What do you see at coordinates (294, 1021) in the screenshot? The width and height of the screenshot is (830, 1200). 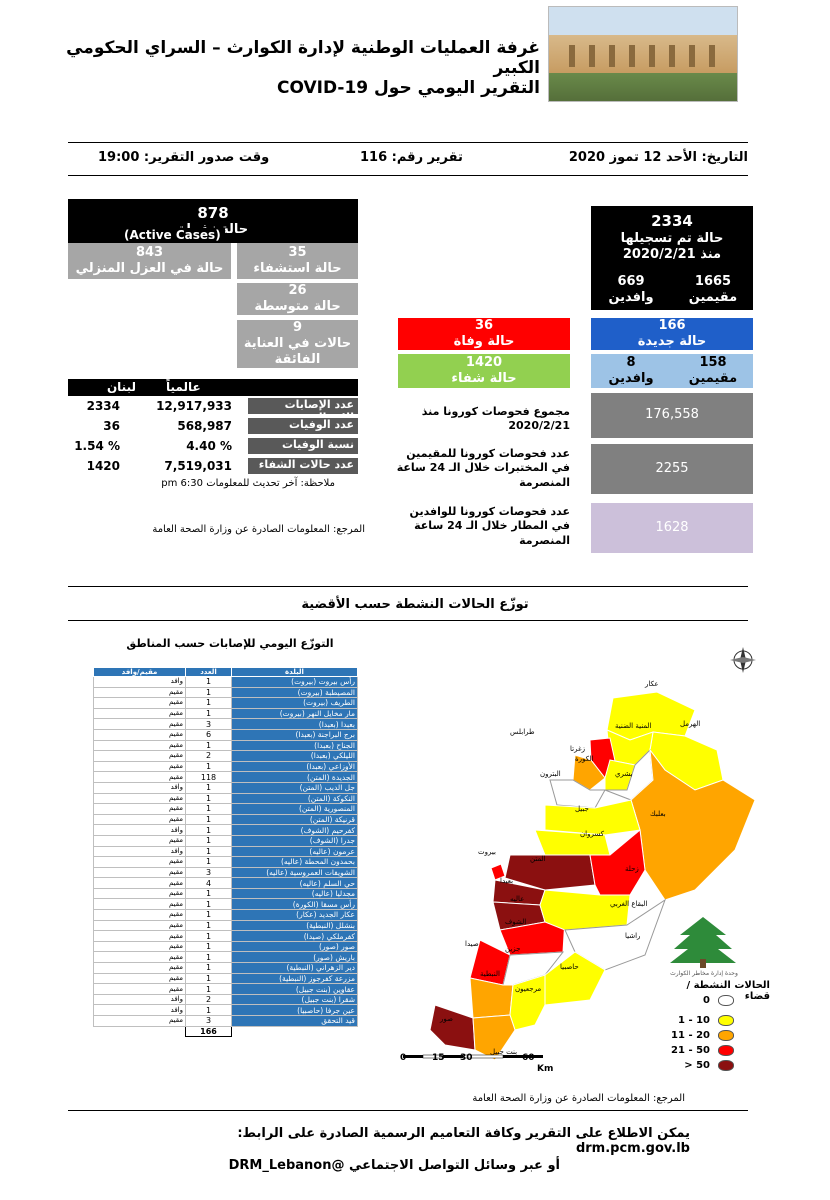 I see `row-area: قيد التحقق` at bounding box center [294, 1021].